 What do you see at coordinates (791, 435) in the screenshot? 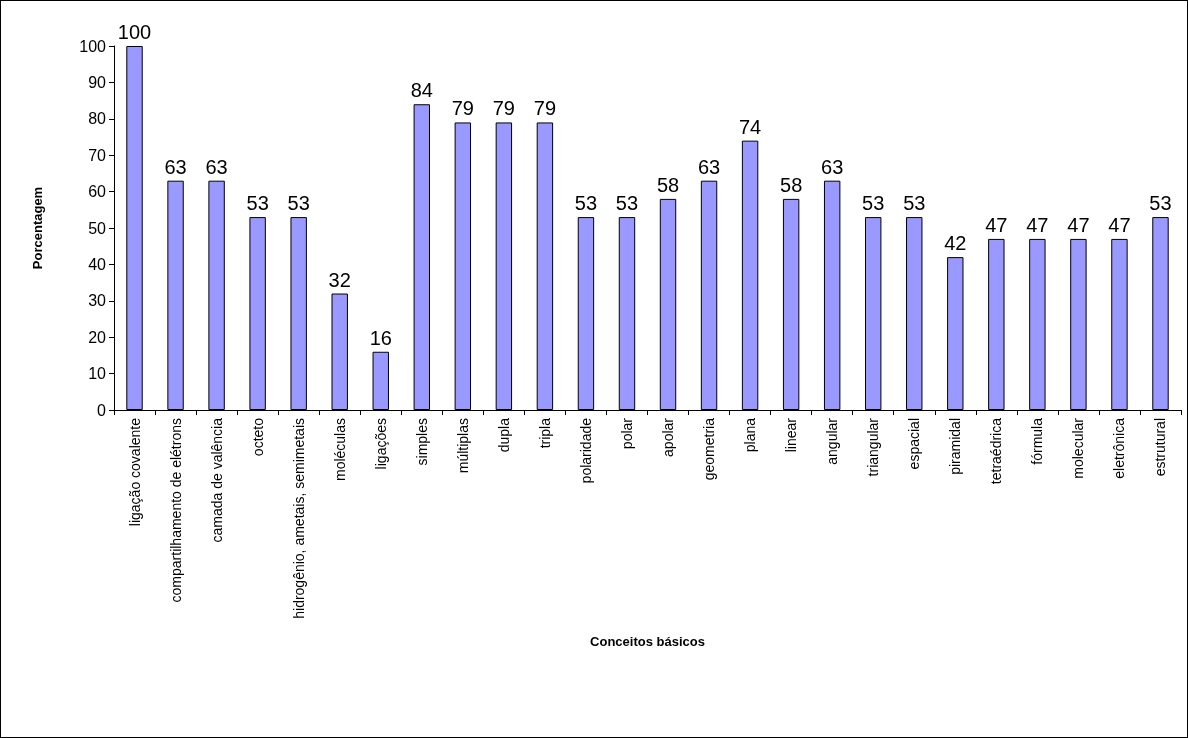
I see `x-tick-label: linear` at bounding box center [791, 435].